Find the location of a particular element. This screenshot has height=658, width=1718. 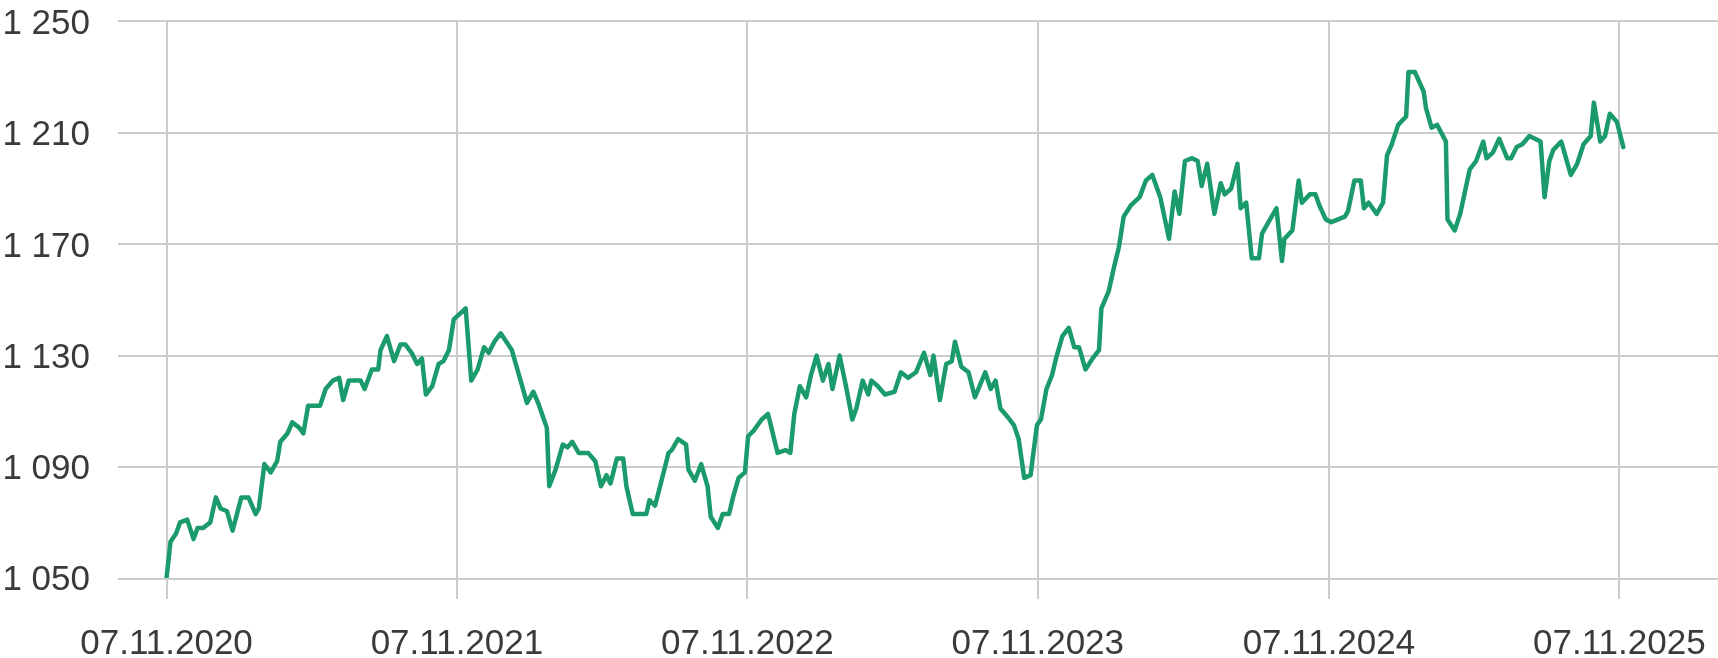

y-tick-label: 1 170 is located at coordinates (46, 244).